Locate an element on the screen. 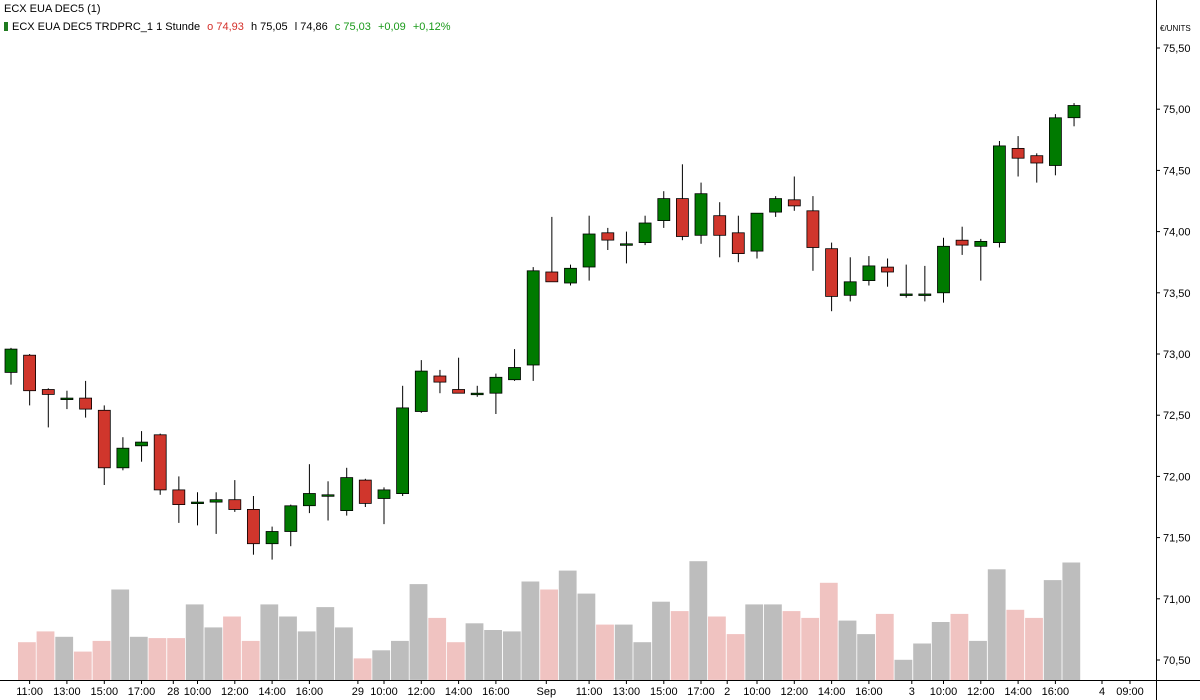  candle-series-icon is located at coordinates (6, 26).